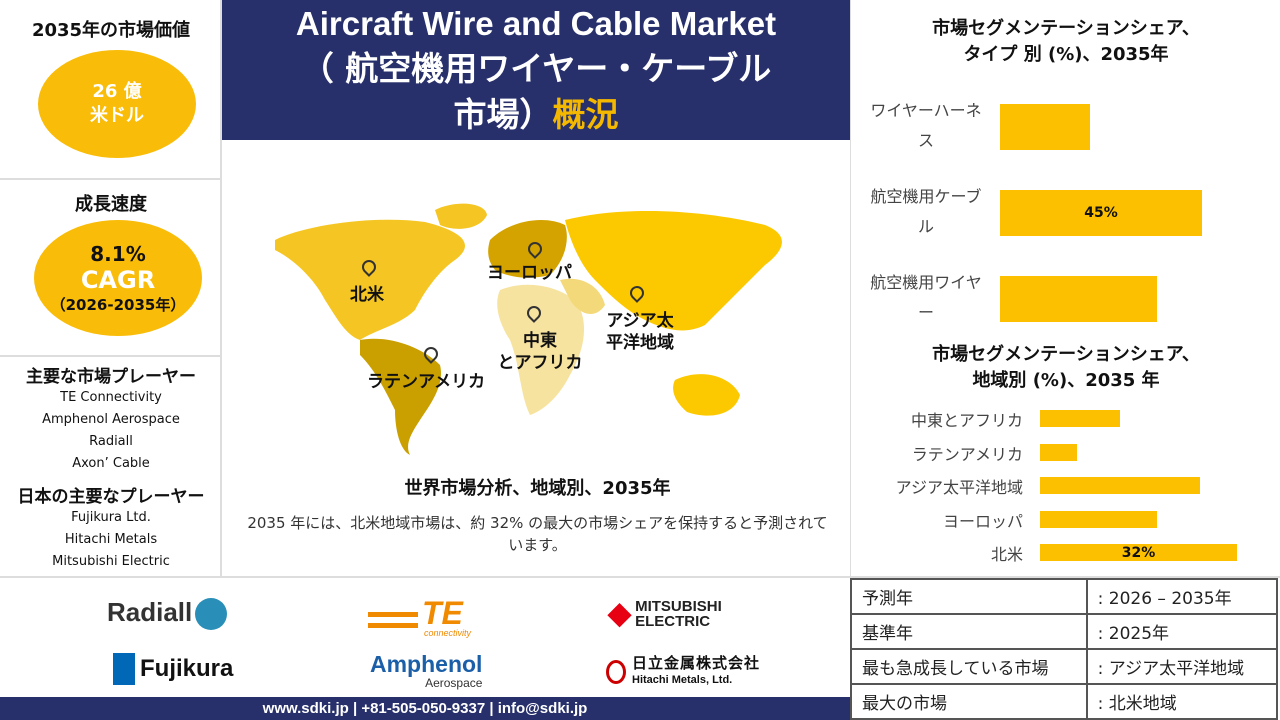 The width and height of the screenshot is (1280, 720). Describe the element at coordinates (959, 487) in the screenshot. I see `bar-label: アジア太平洋地域` at that location.